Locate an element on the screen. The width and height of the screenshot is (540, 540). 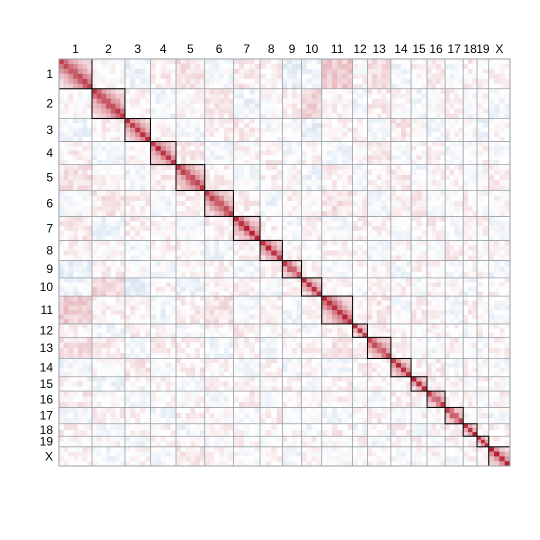
heatmap-block-3-X is located at coordinates (499, 130).